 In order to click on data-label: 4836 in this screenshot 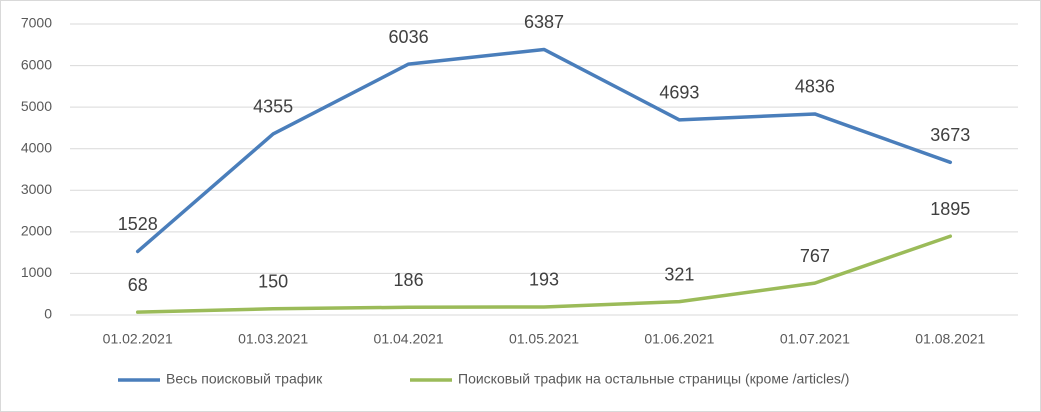, I will do `click(815, 87)`.